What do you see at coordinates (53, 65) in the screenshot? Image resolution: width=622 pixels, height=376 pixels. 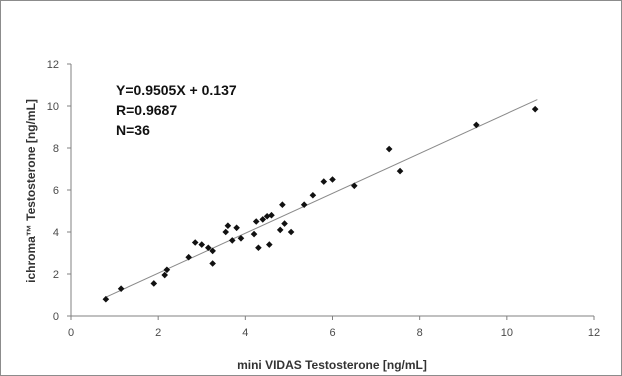 I see `y-tick-label: 12` at bounding box center [53, 65].